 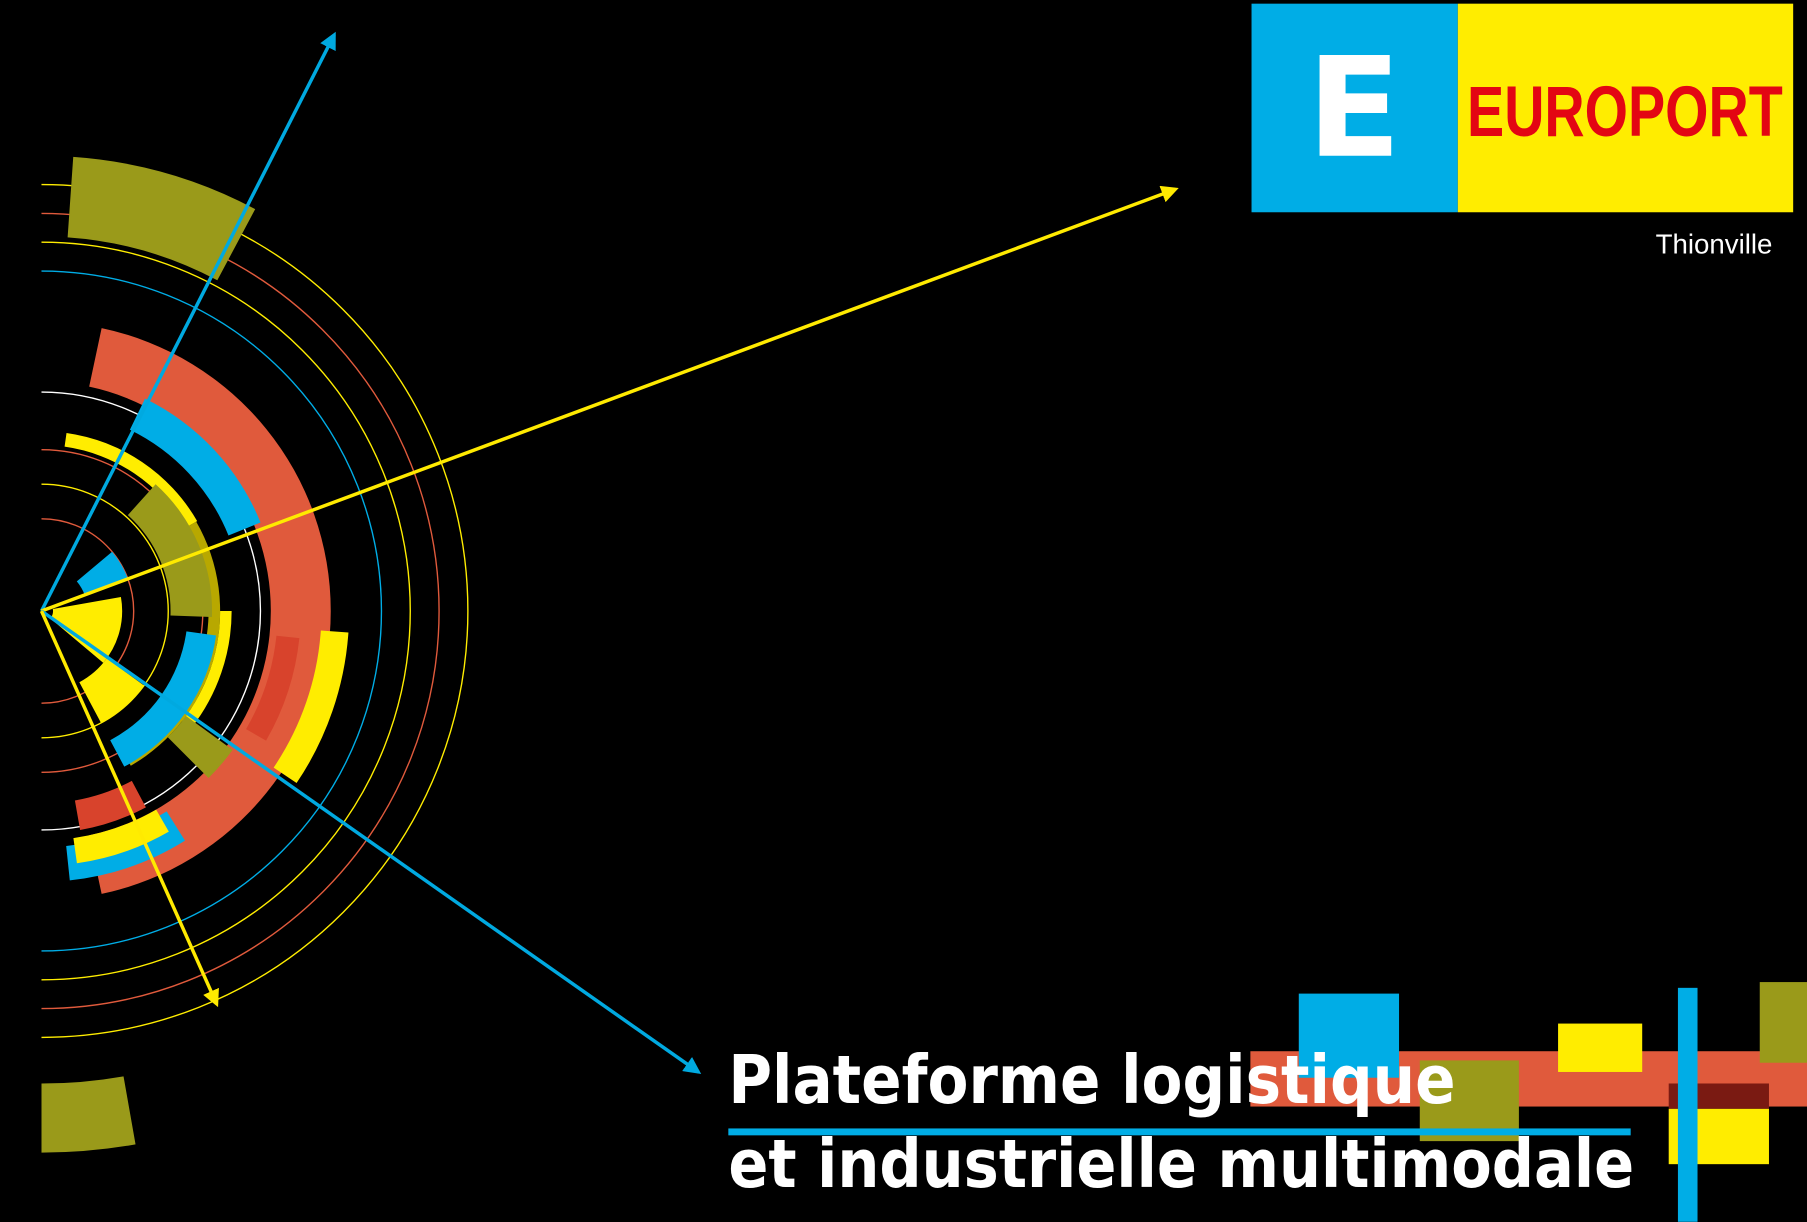 I want to click on logo-yellow, so click(x=1625, y=108).